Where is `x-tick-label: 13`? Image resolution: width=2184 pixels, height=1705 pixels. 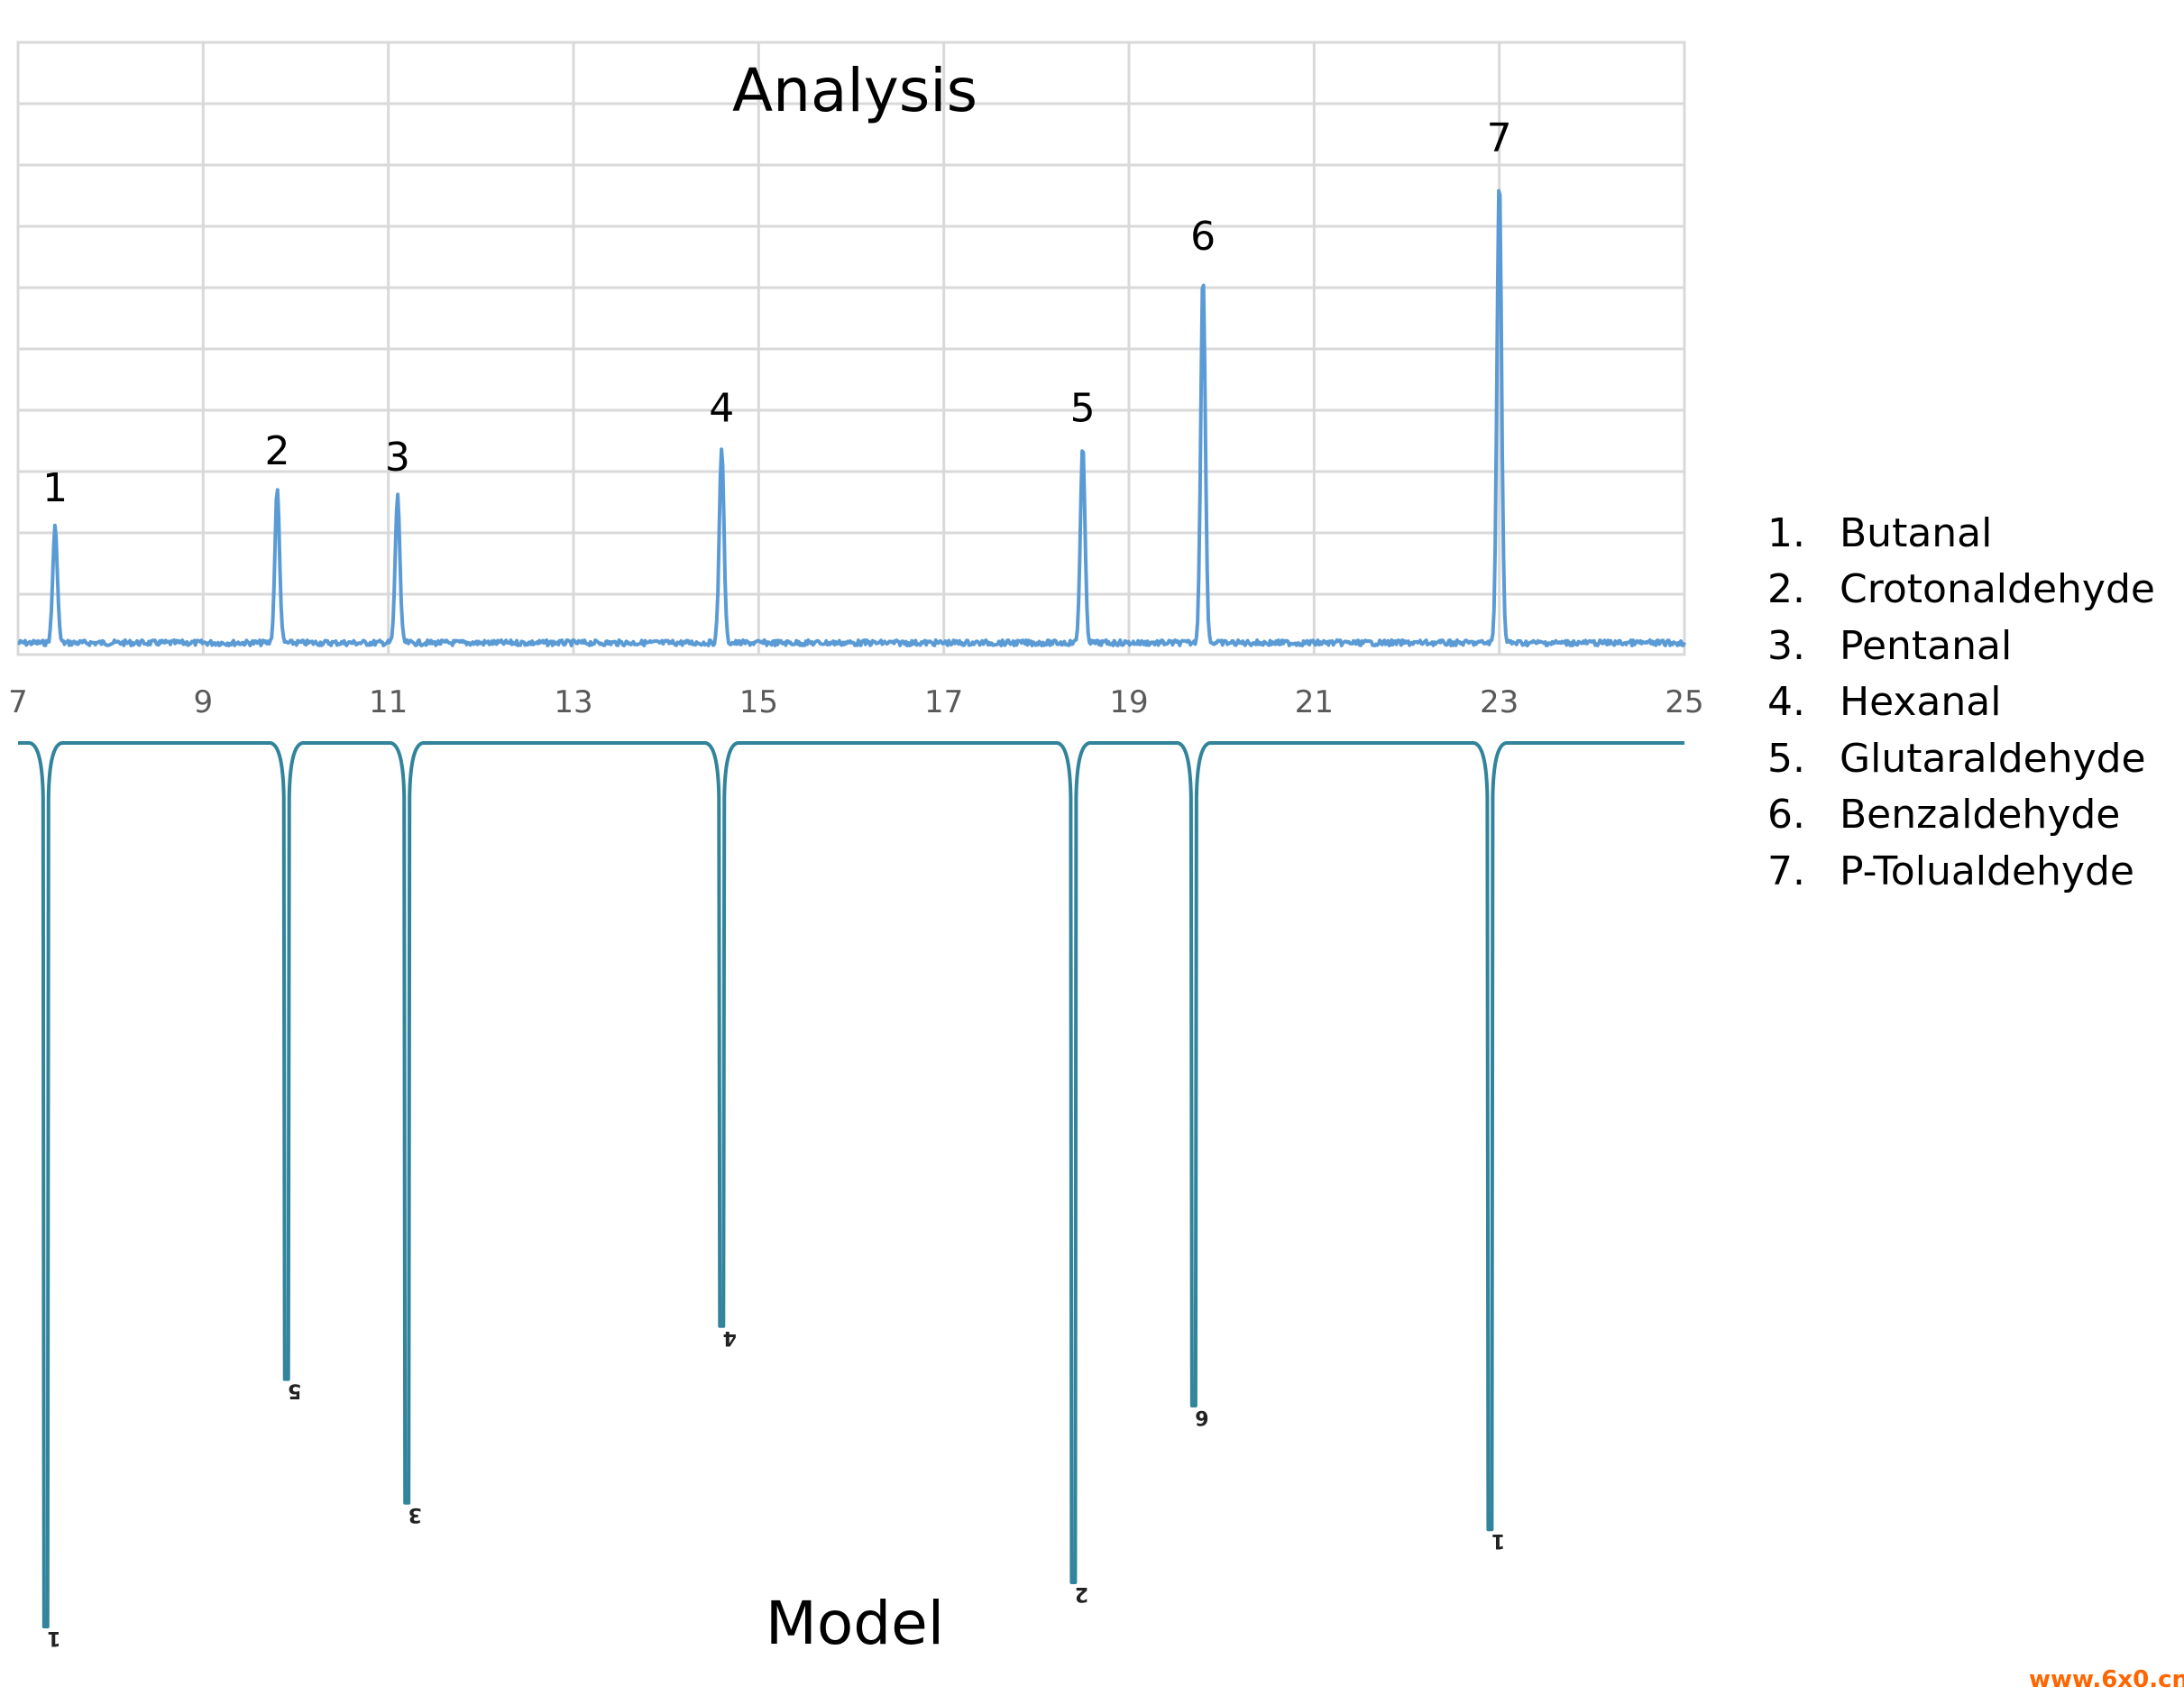
x-tick-label: 13 is located at coordinates (573, 702).